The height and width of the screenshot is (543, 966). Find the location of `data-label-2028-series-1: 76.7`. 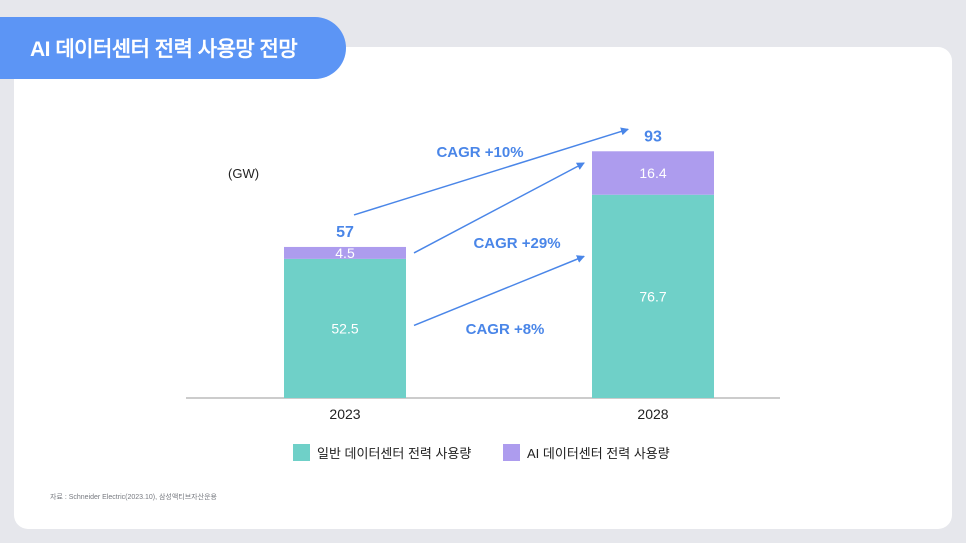

data-label-2028-series-1: 76.7 is located at coordinates (652, 296).